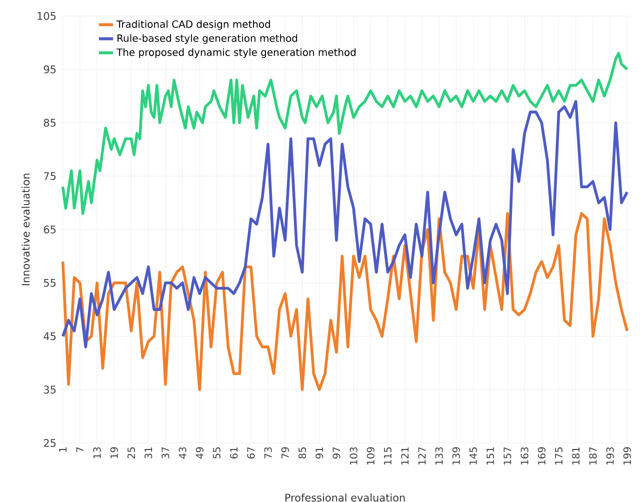  Describe the element at coordinates (236, 53) in the screenshot. I see `legend-label: The proposed dynamic style generation method` at that location.